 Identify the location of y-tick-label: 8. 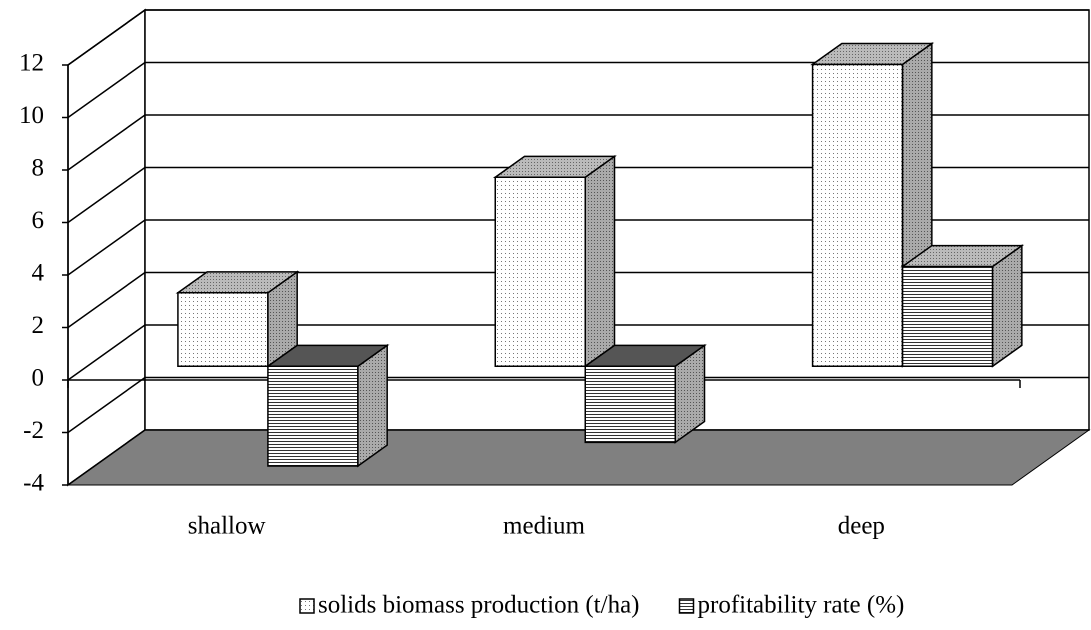
(38, 168).